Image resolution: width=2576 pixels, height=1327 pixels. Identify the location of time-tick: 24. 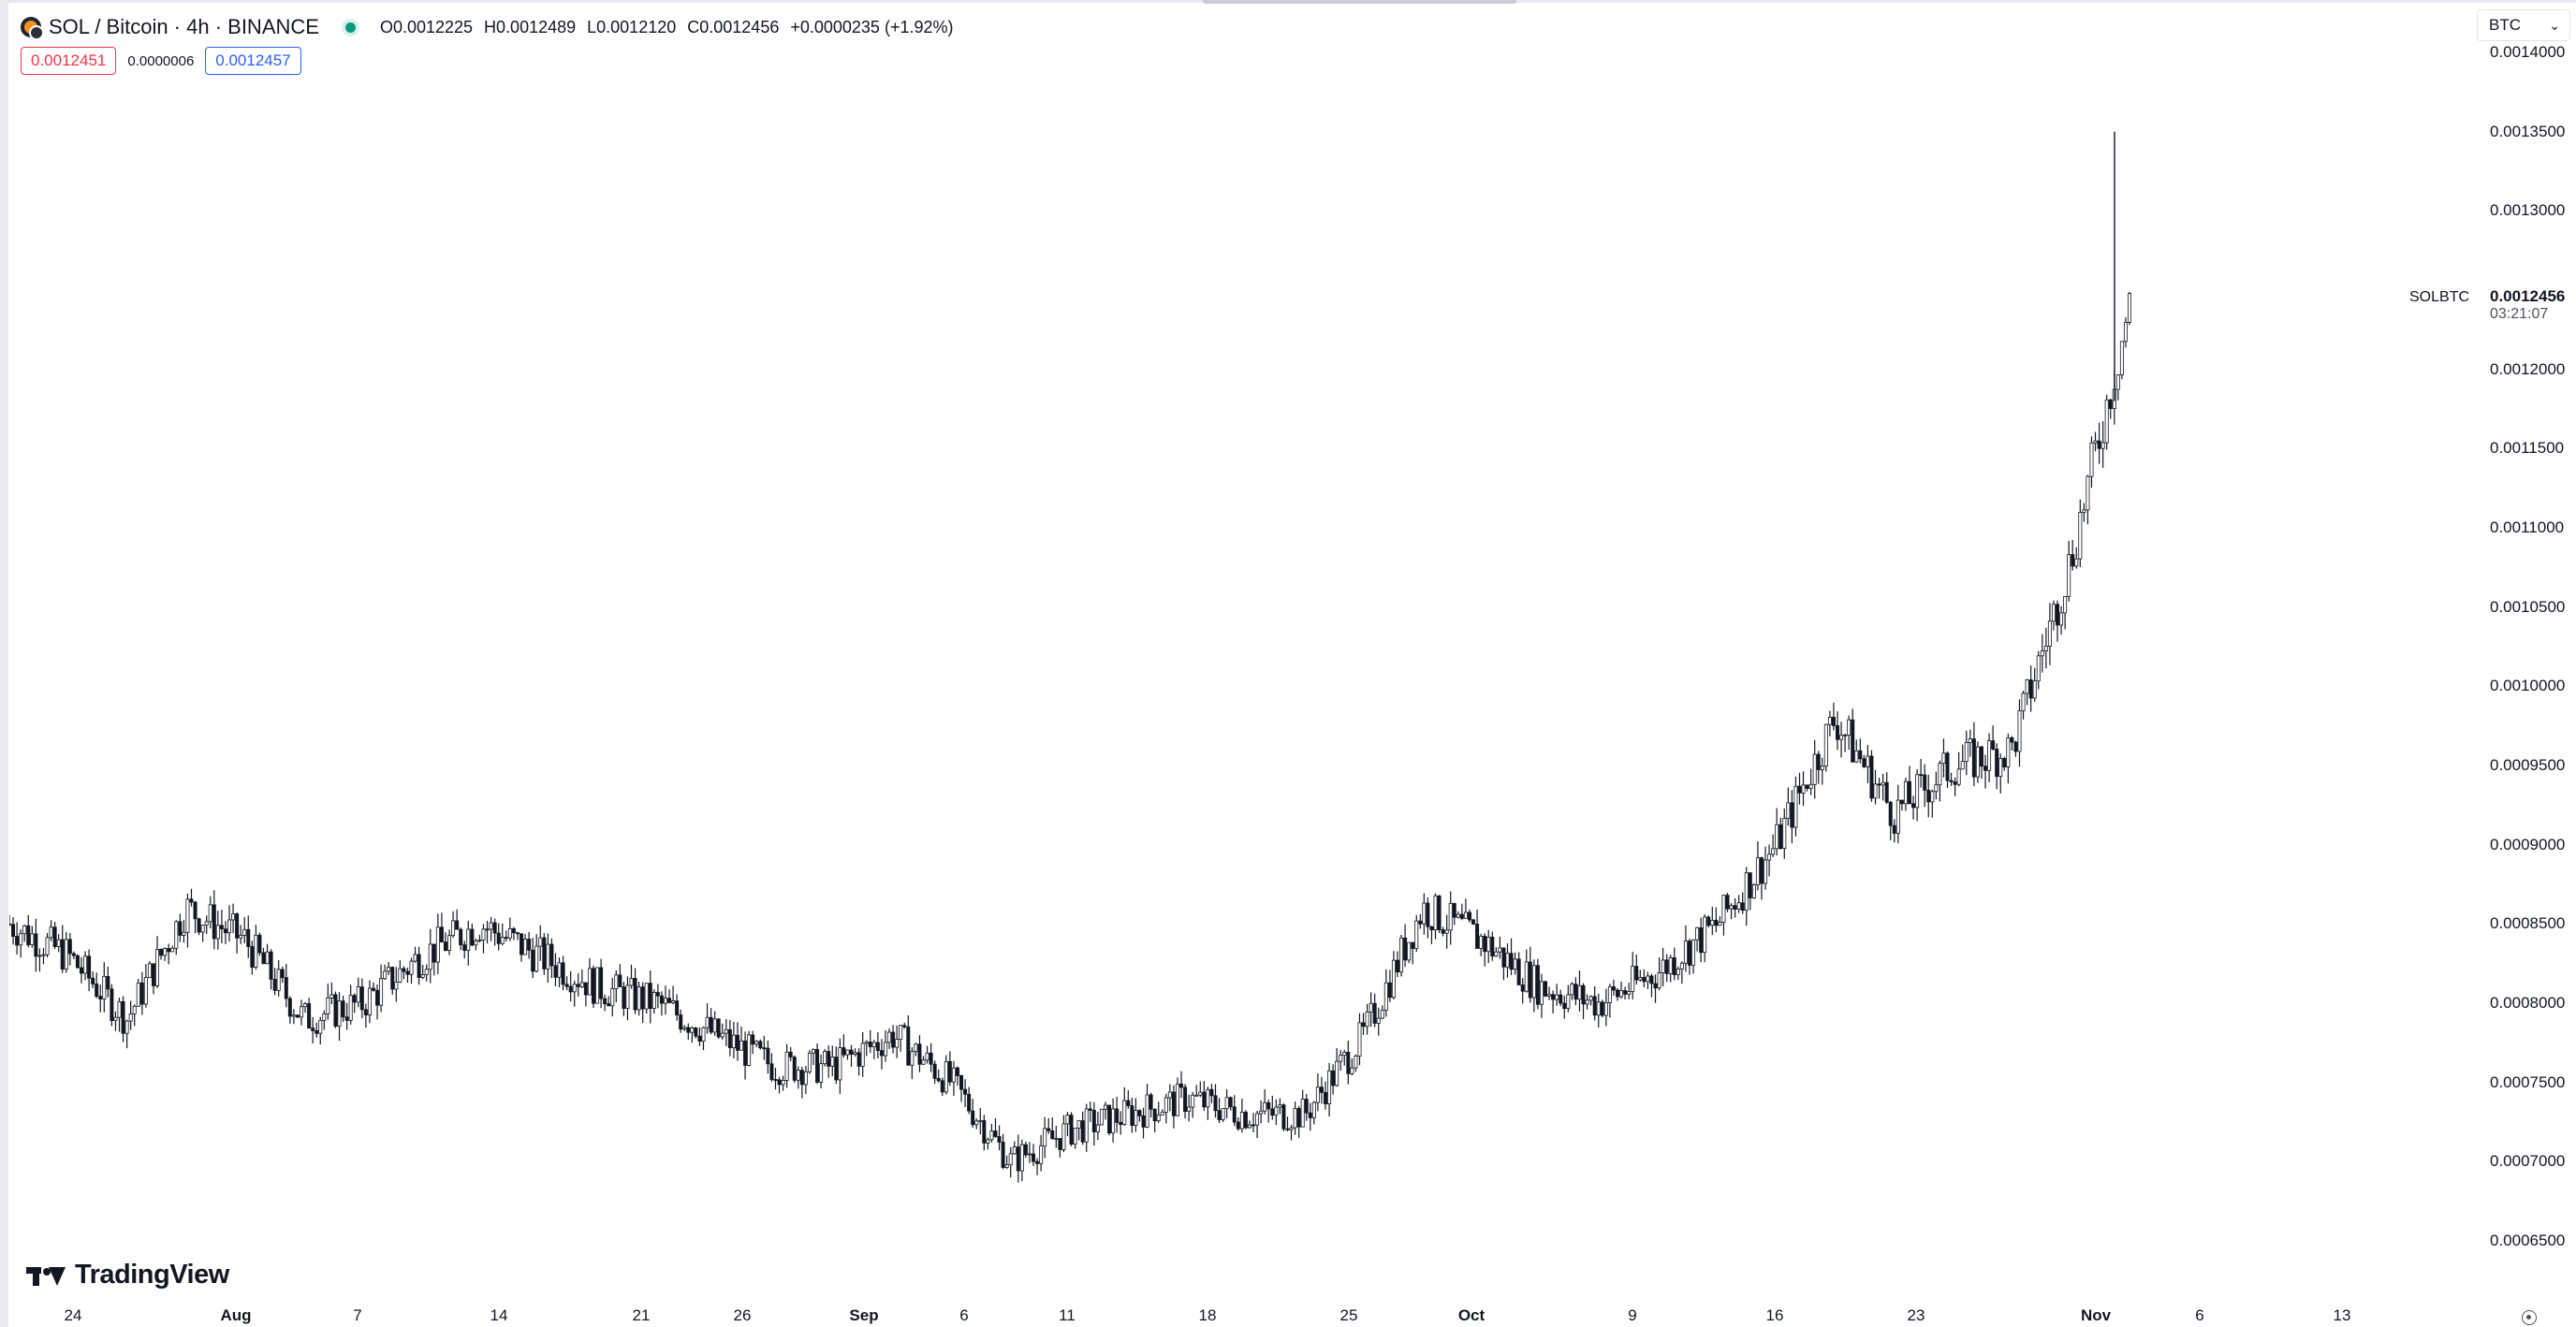
(73, 1315).